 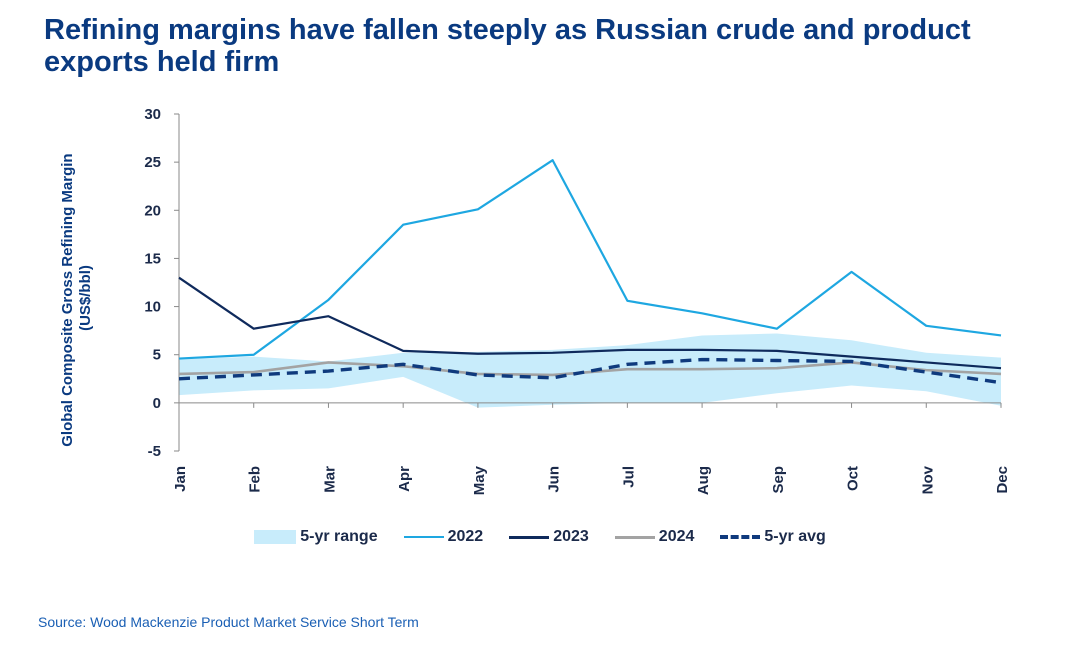 I want to click on y-tick-label: 20, so click(x=152, y=210).